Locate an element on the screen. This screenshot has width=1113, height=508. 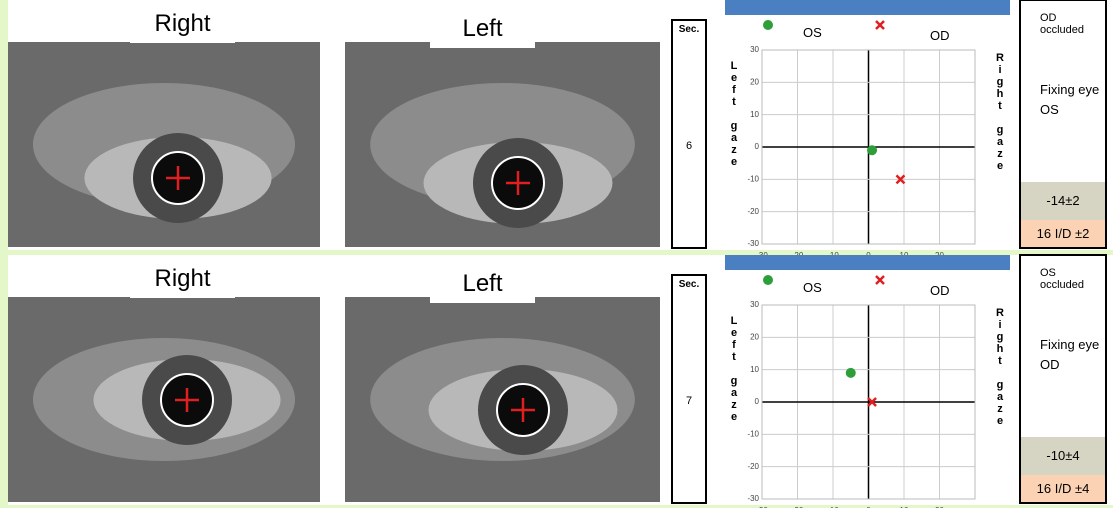
fixation: Fixing eye OS is located at coordinates (1070, 99).